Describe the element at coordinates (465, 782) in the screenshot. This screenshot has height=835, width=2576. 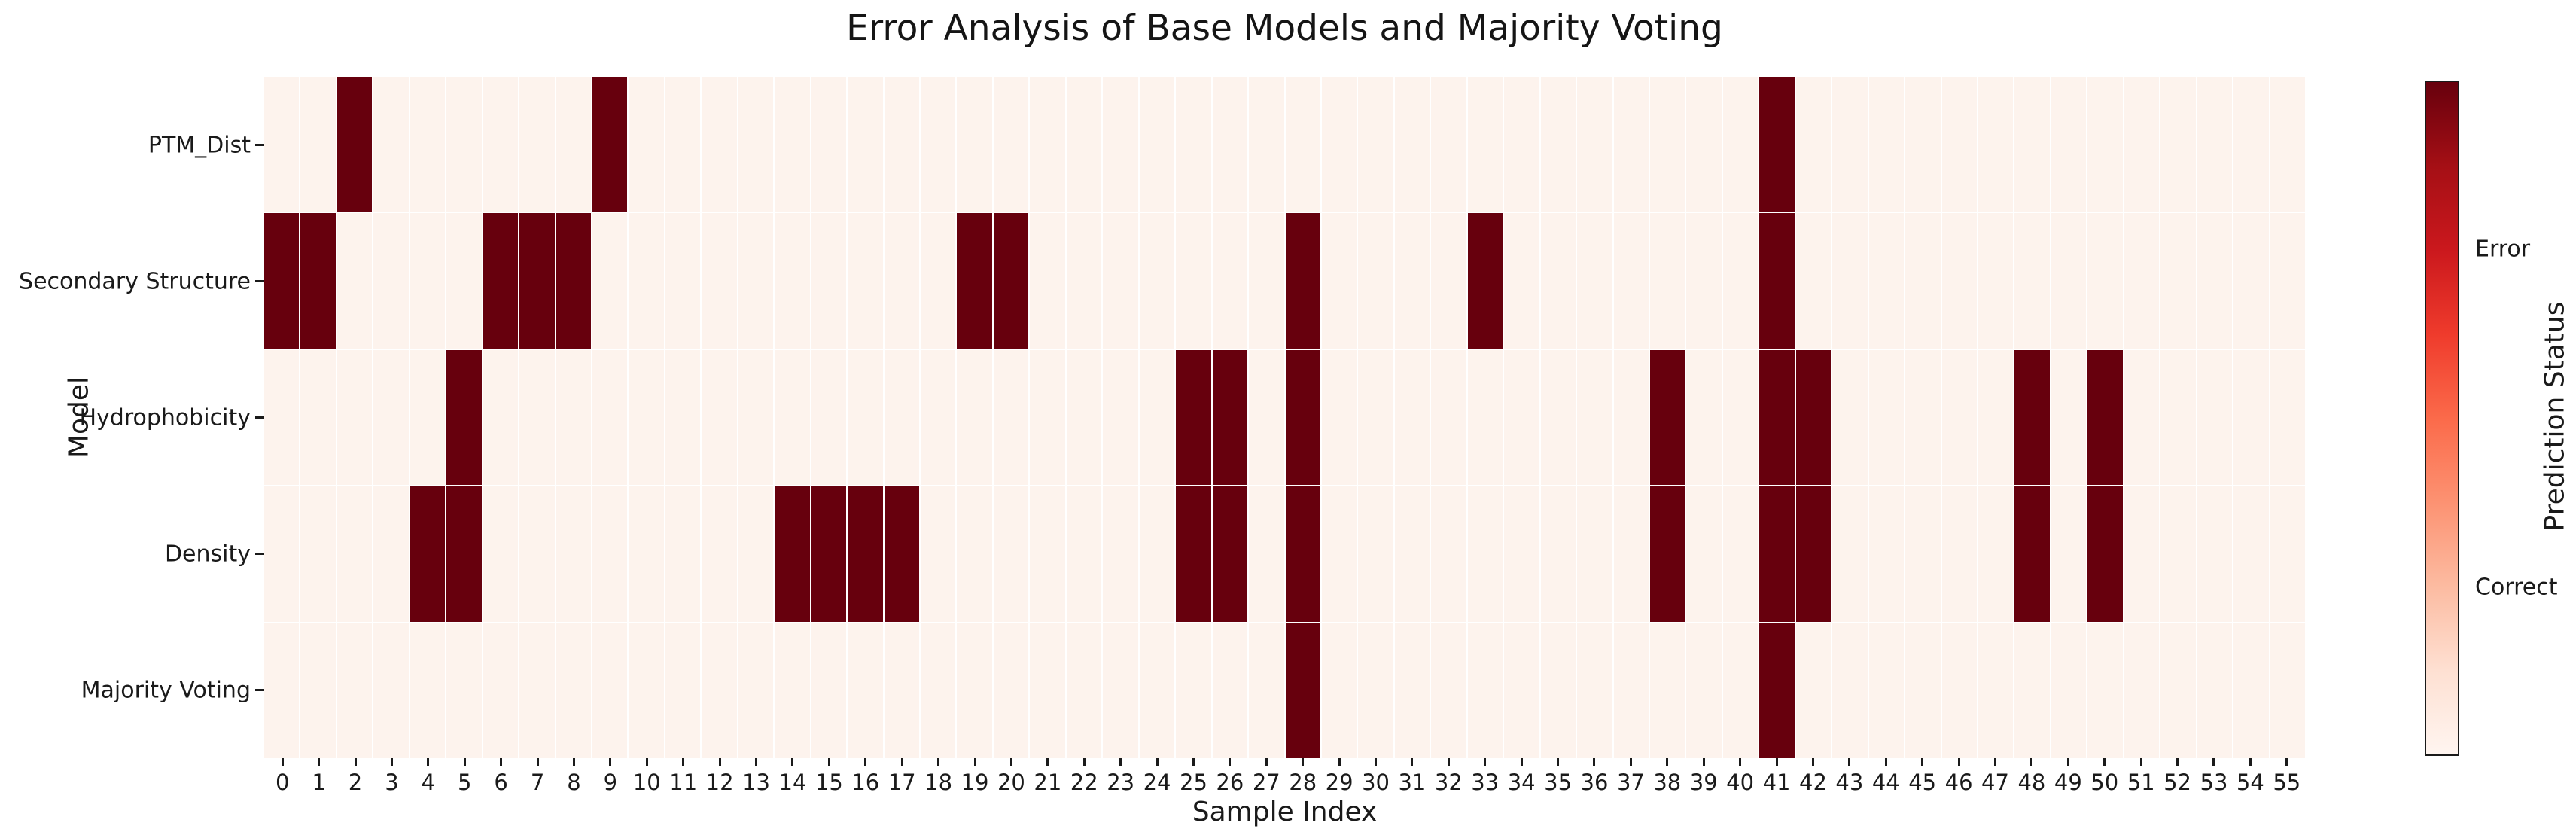
I see `x-tick-label: 5` at that location.